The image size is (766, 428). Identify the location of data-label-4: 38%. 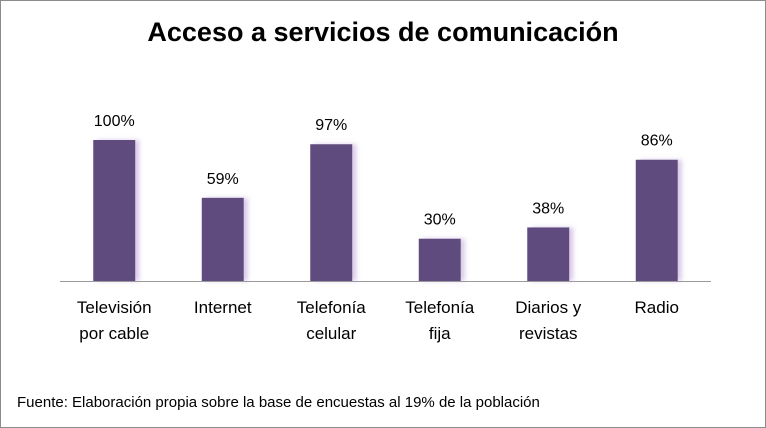
(548, 208).